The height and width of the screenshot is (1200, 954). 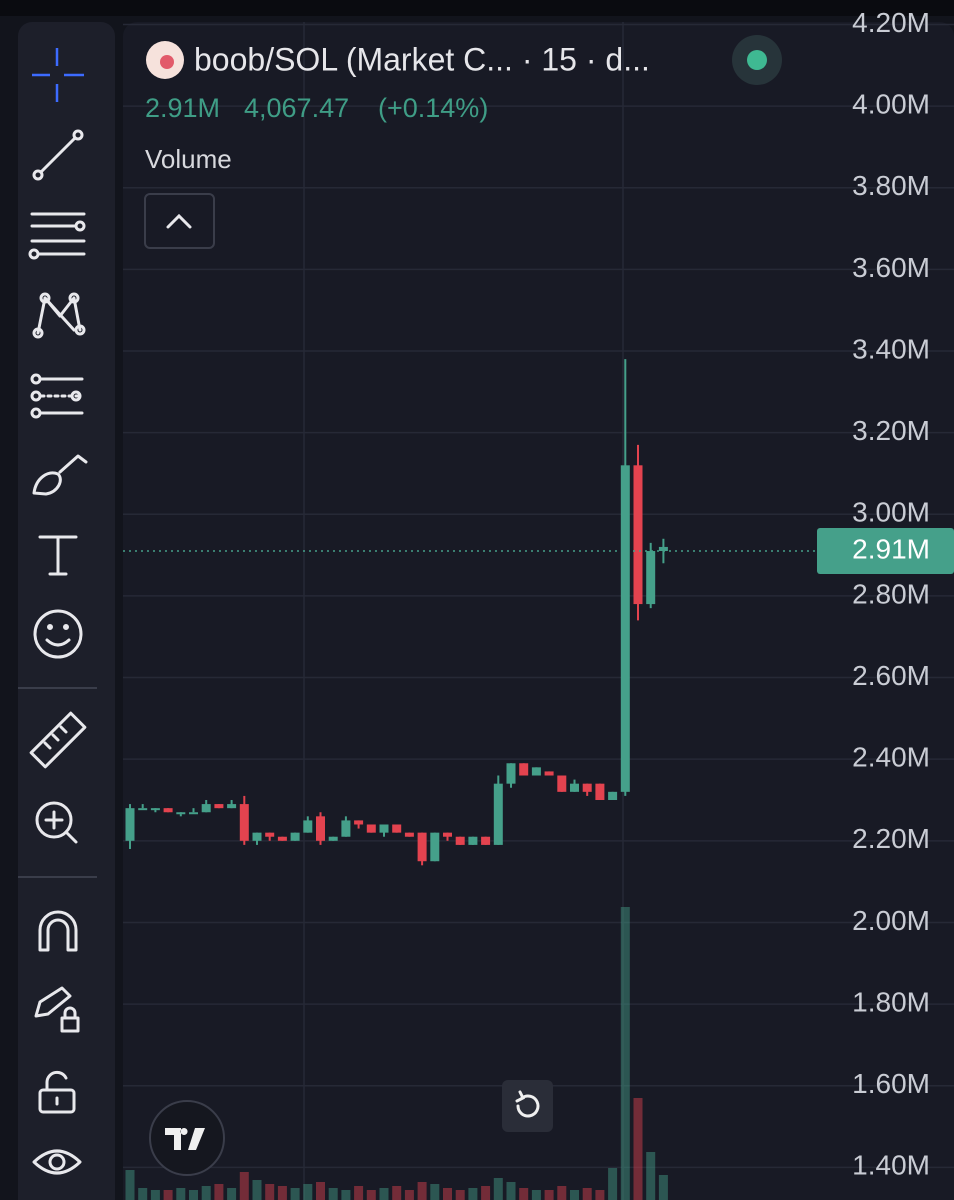 What do you see at coordinates (891, 920) in the screenshot?
I see `y-tick-label: 2.00M` at bounding box center [891, 920].